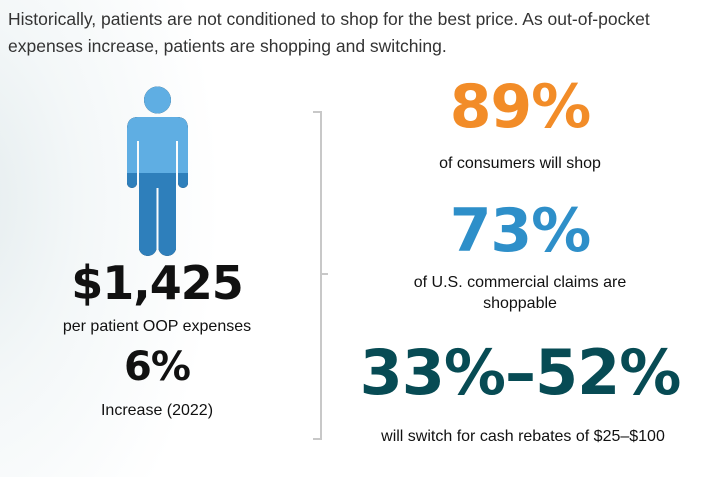  Describe the element at coordinates (520, 231) in the screenshot. I see `stat-value-claims: 73%` at that location.